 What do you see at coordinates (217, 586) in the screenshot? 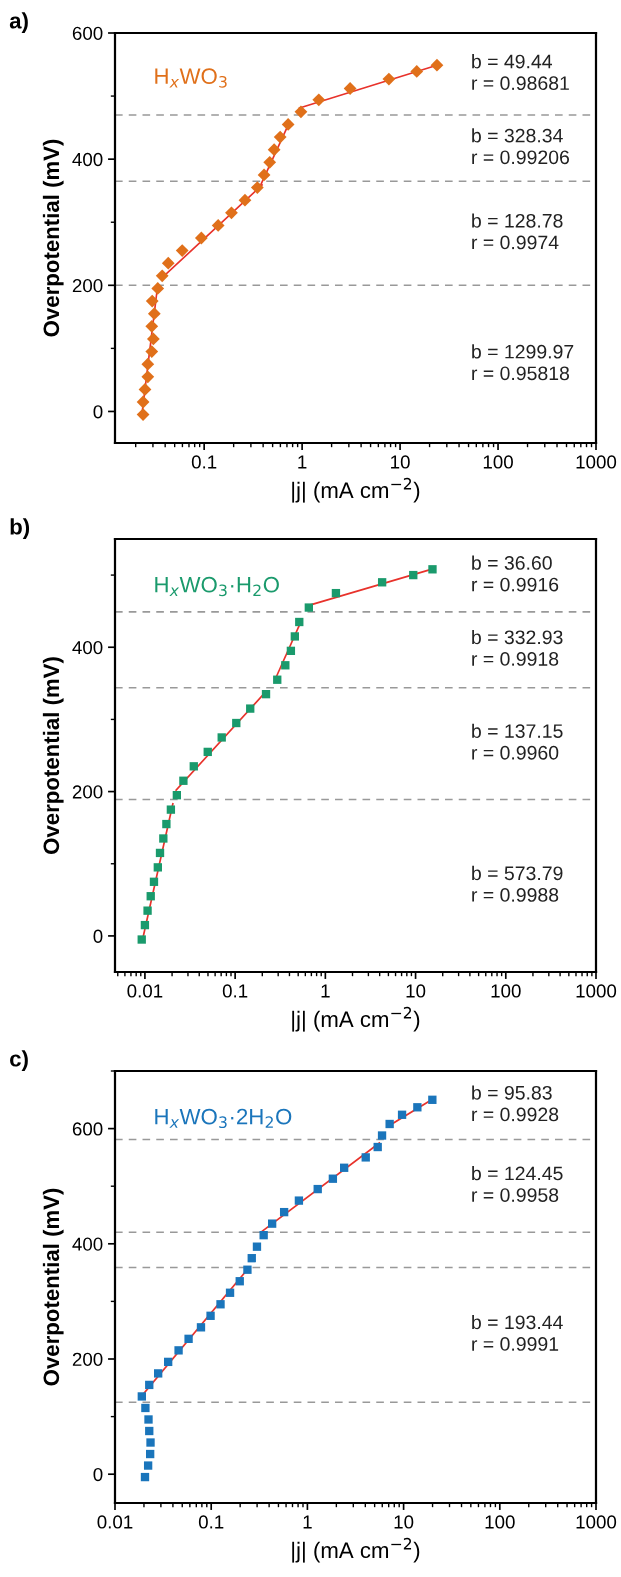
I see `series-label: H$_{x}$WO$_{3}$·H$_{2}$O` at bounding box center [217, 586].